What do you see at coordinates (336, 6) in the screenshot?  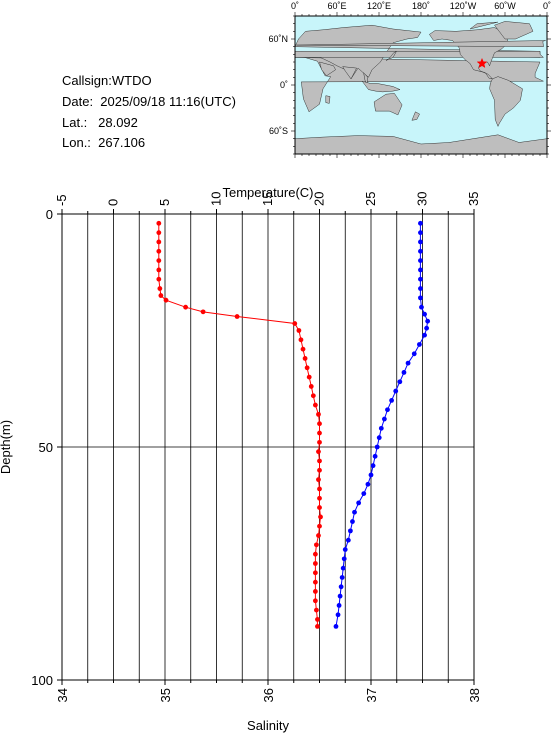 I see `map-lon-label: 60˚E` at bounding box center [336, 6].